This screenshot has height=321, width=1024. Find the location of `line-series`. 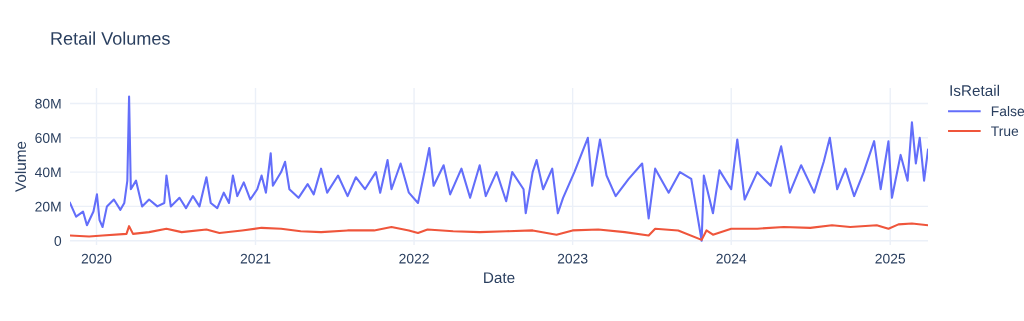

line-series is located at coordinates (499, 231).